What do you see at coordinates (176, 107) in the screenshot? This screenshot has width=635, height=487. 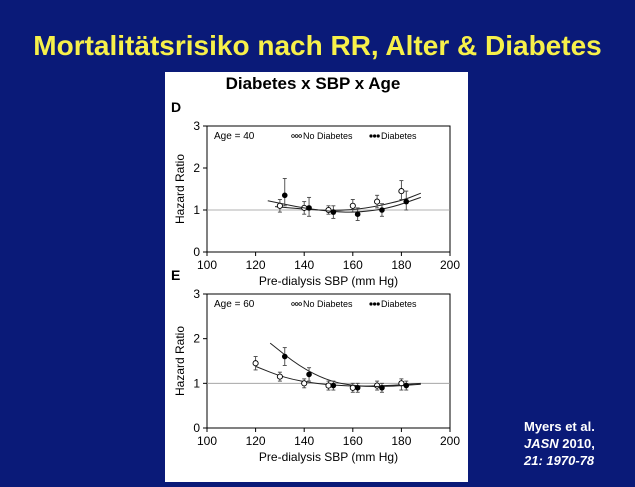 I see `panel-label: D` at bounding box center [176, 107].